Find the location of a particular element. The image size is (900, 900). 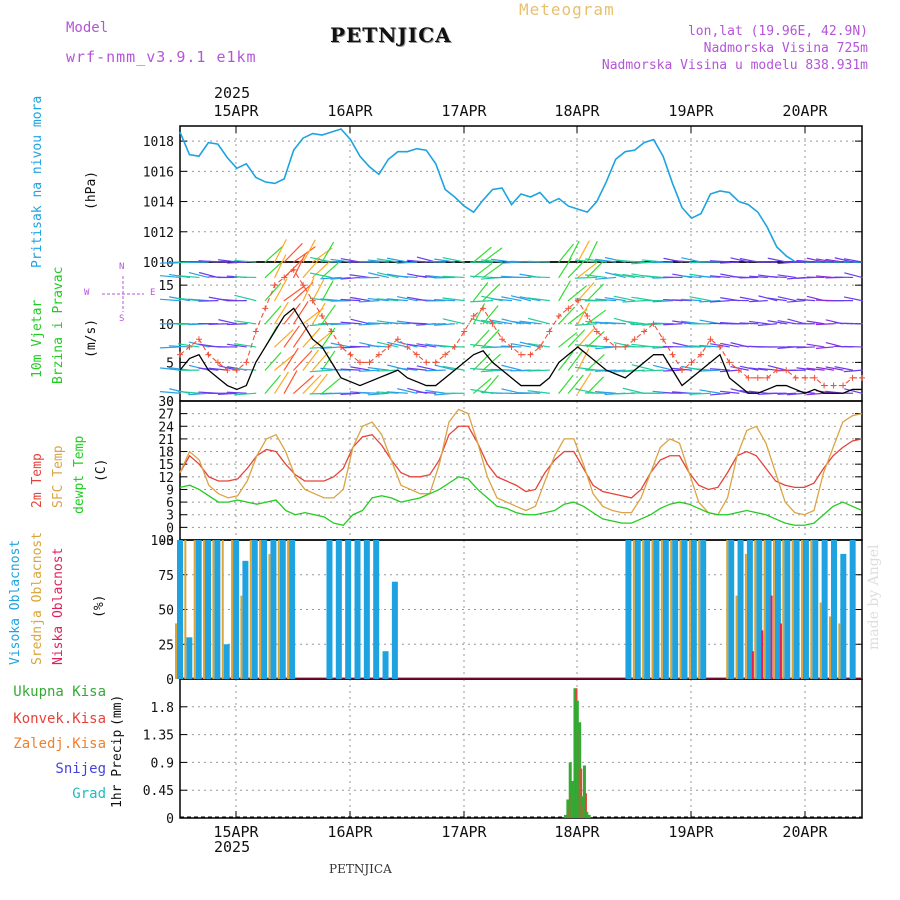

ytick-label-2-5: 15 is located at coordinates (166, 465).